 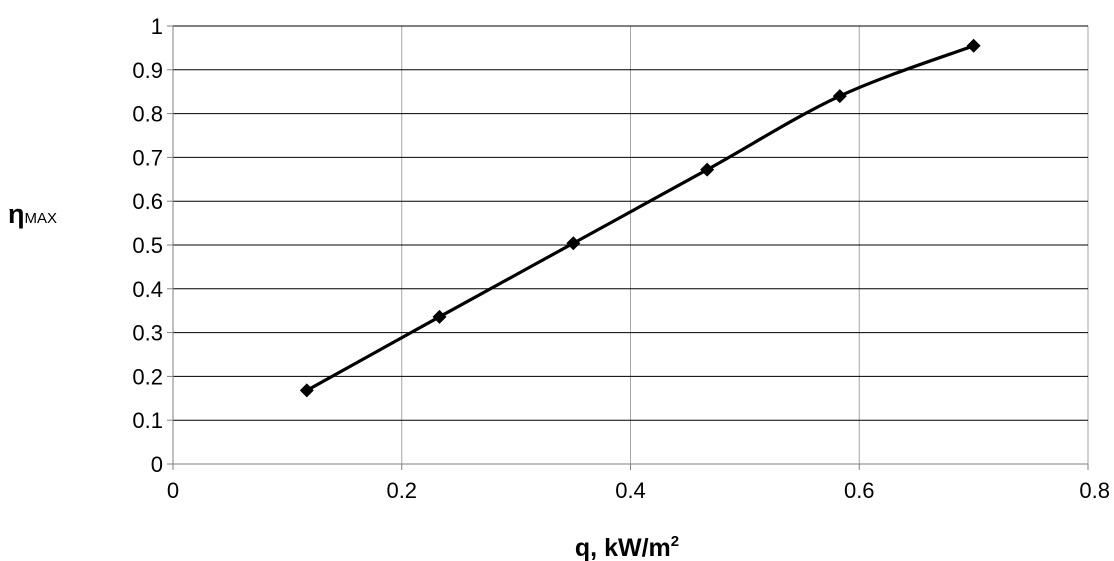 I want to click on x-axis-title-superscript: 2, so click(x=675, y=541).